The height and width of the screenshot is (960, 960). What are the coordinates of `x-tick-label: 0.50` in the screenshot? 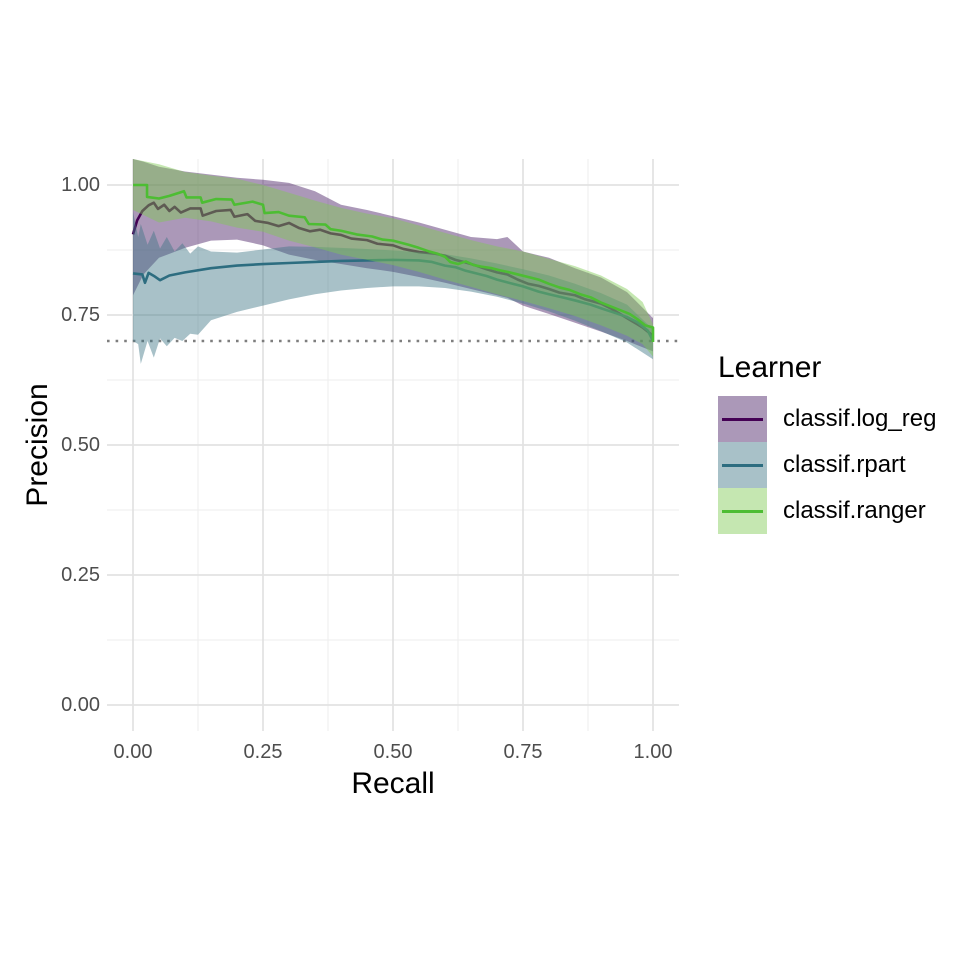 It's located at (393, 752).